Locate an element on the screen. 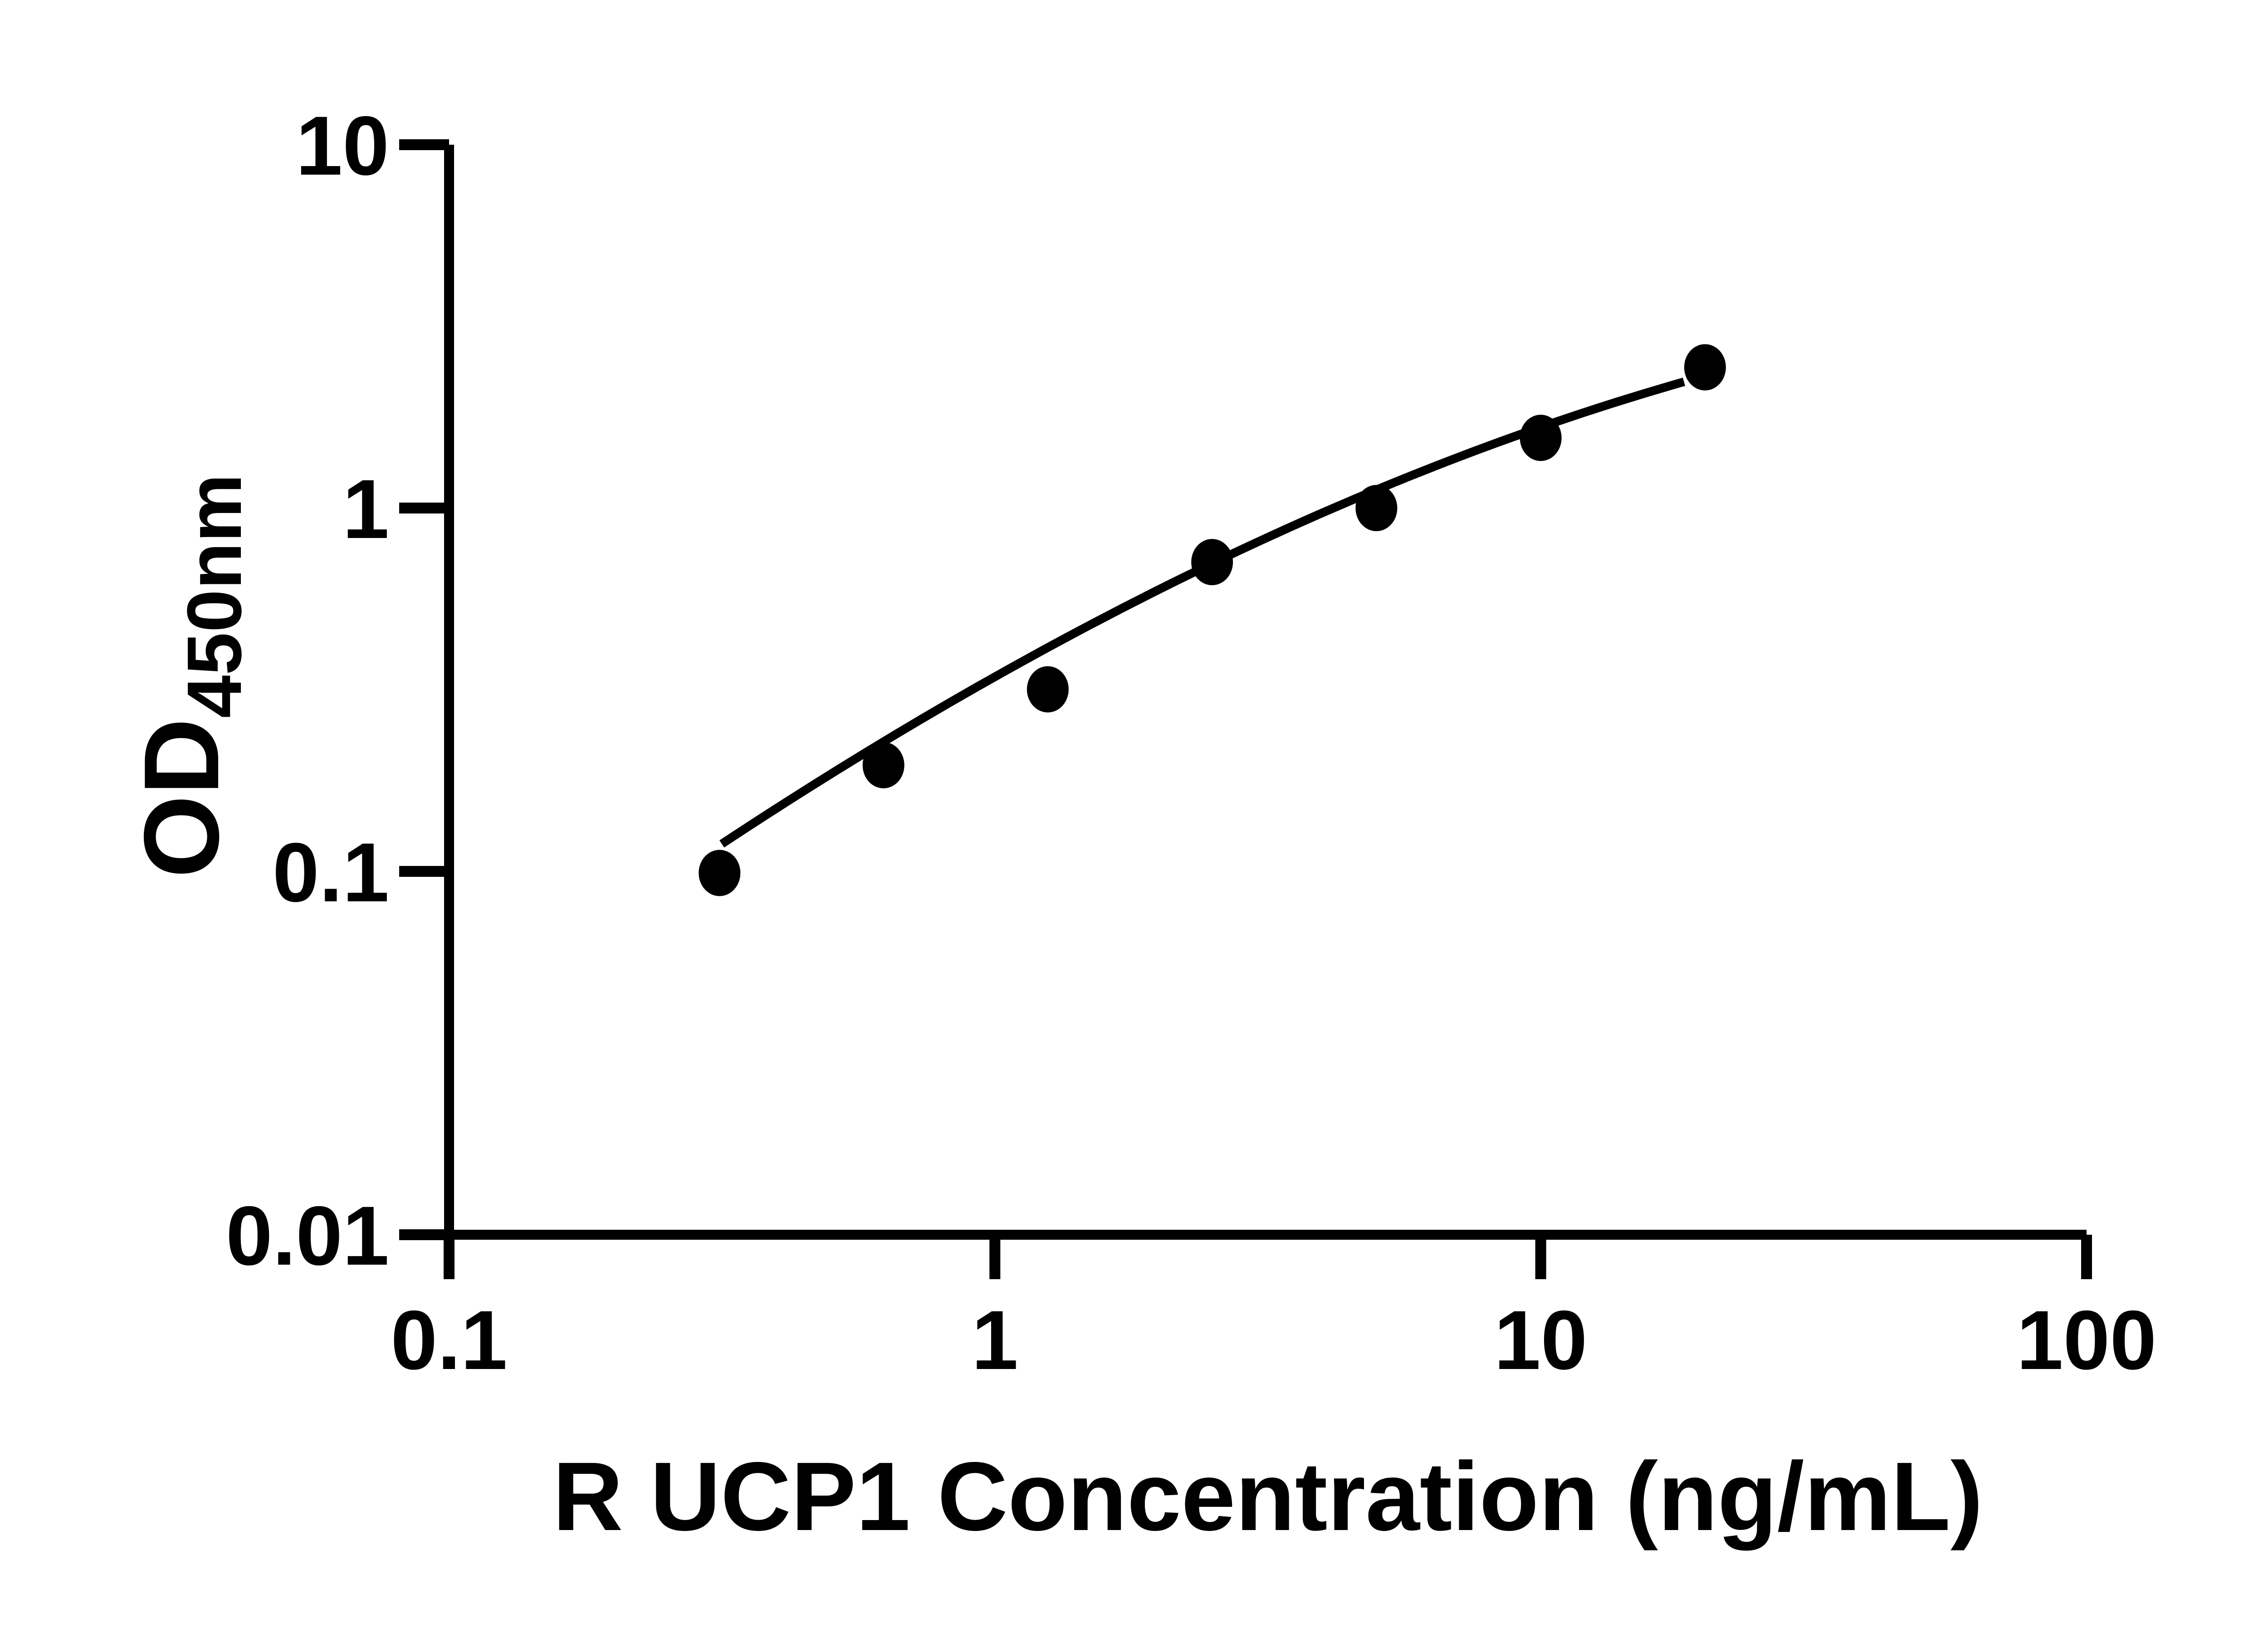  y-axis-title: OD450nm is located at coordinates (189, 676).